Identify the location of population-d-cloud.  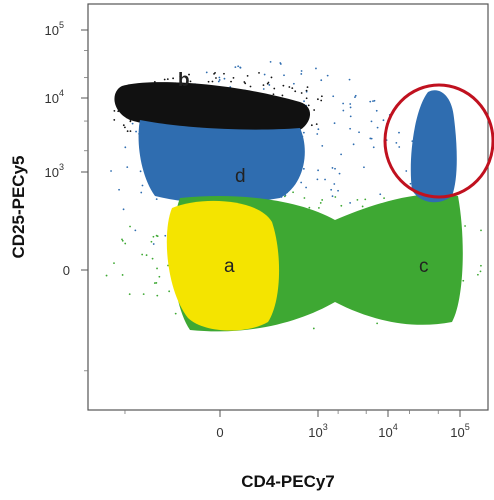
(221, 162).